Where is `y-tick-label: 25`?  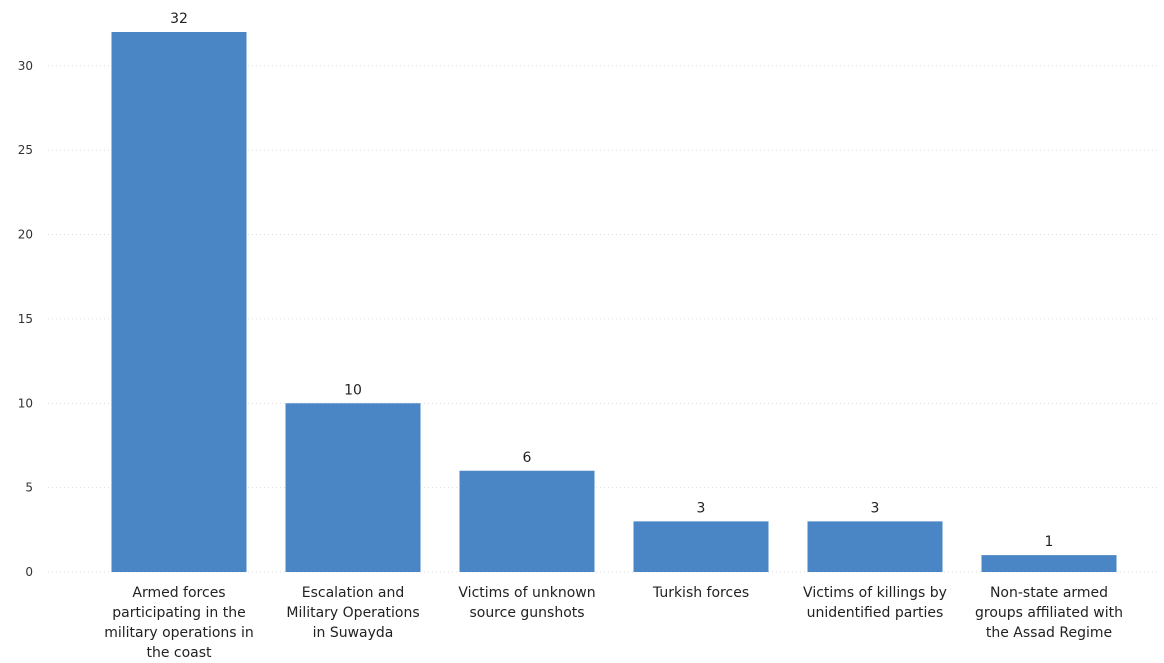 y-tick-label: 25 is located at coordinates (25, 150).